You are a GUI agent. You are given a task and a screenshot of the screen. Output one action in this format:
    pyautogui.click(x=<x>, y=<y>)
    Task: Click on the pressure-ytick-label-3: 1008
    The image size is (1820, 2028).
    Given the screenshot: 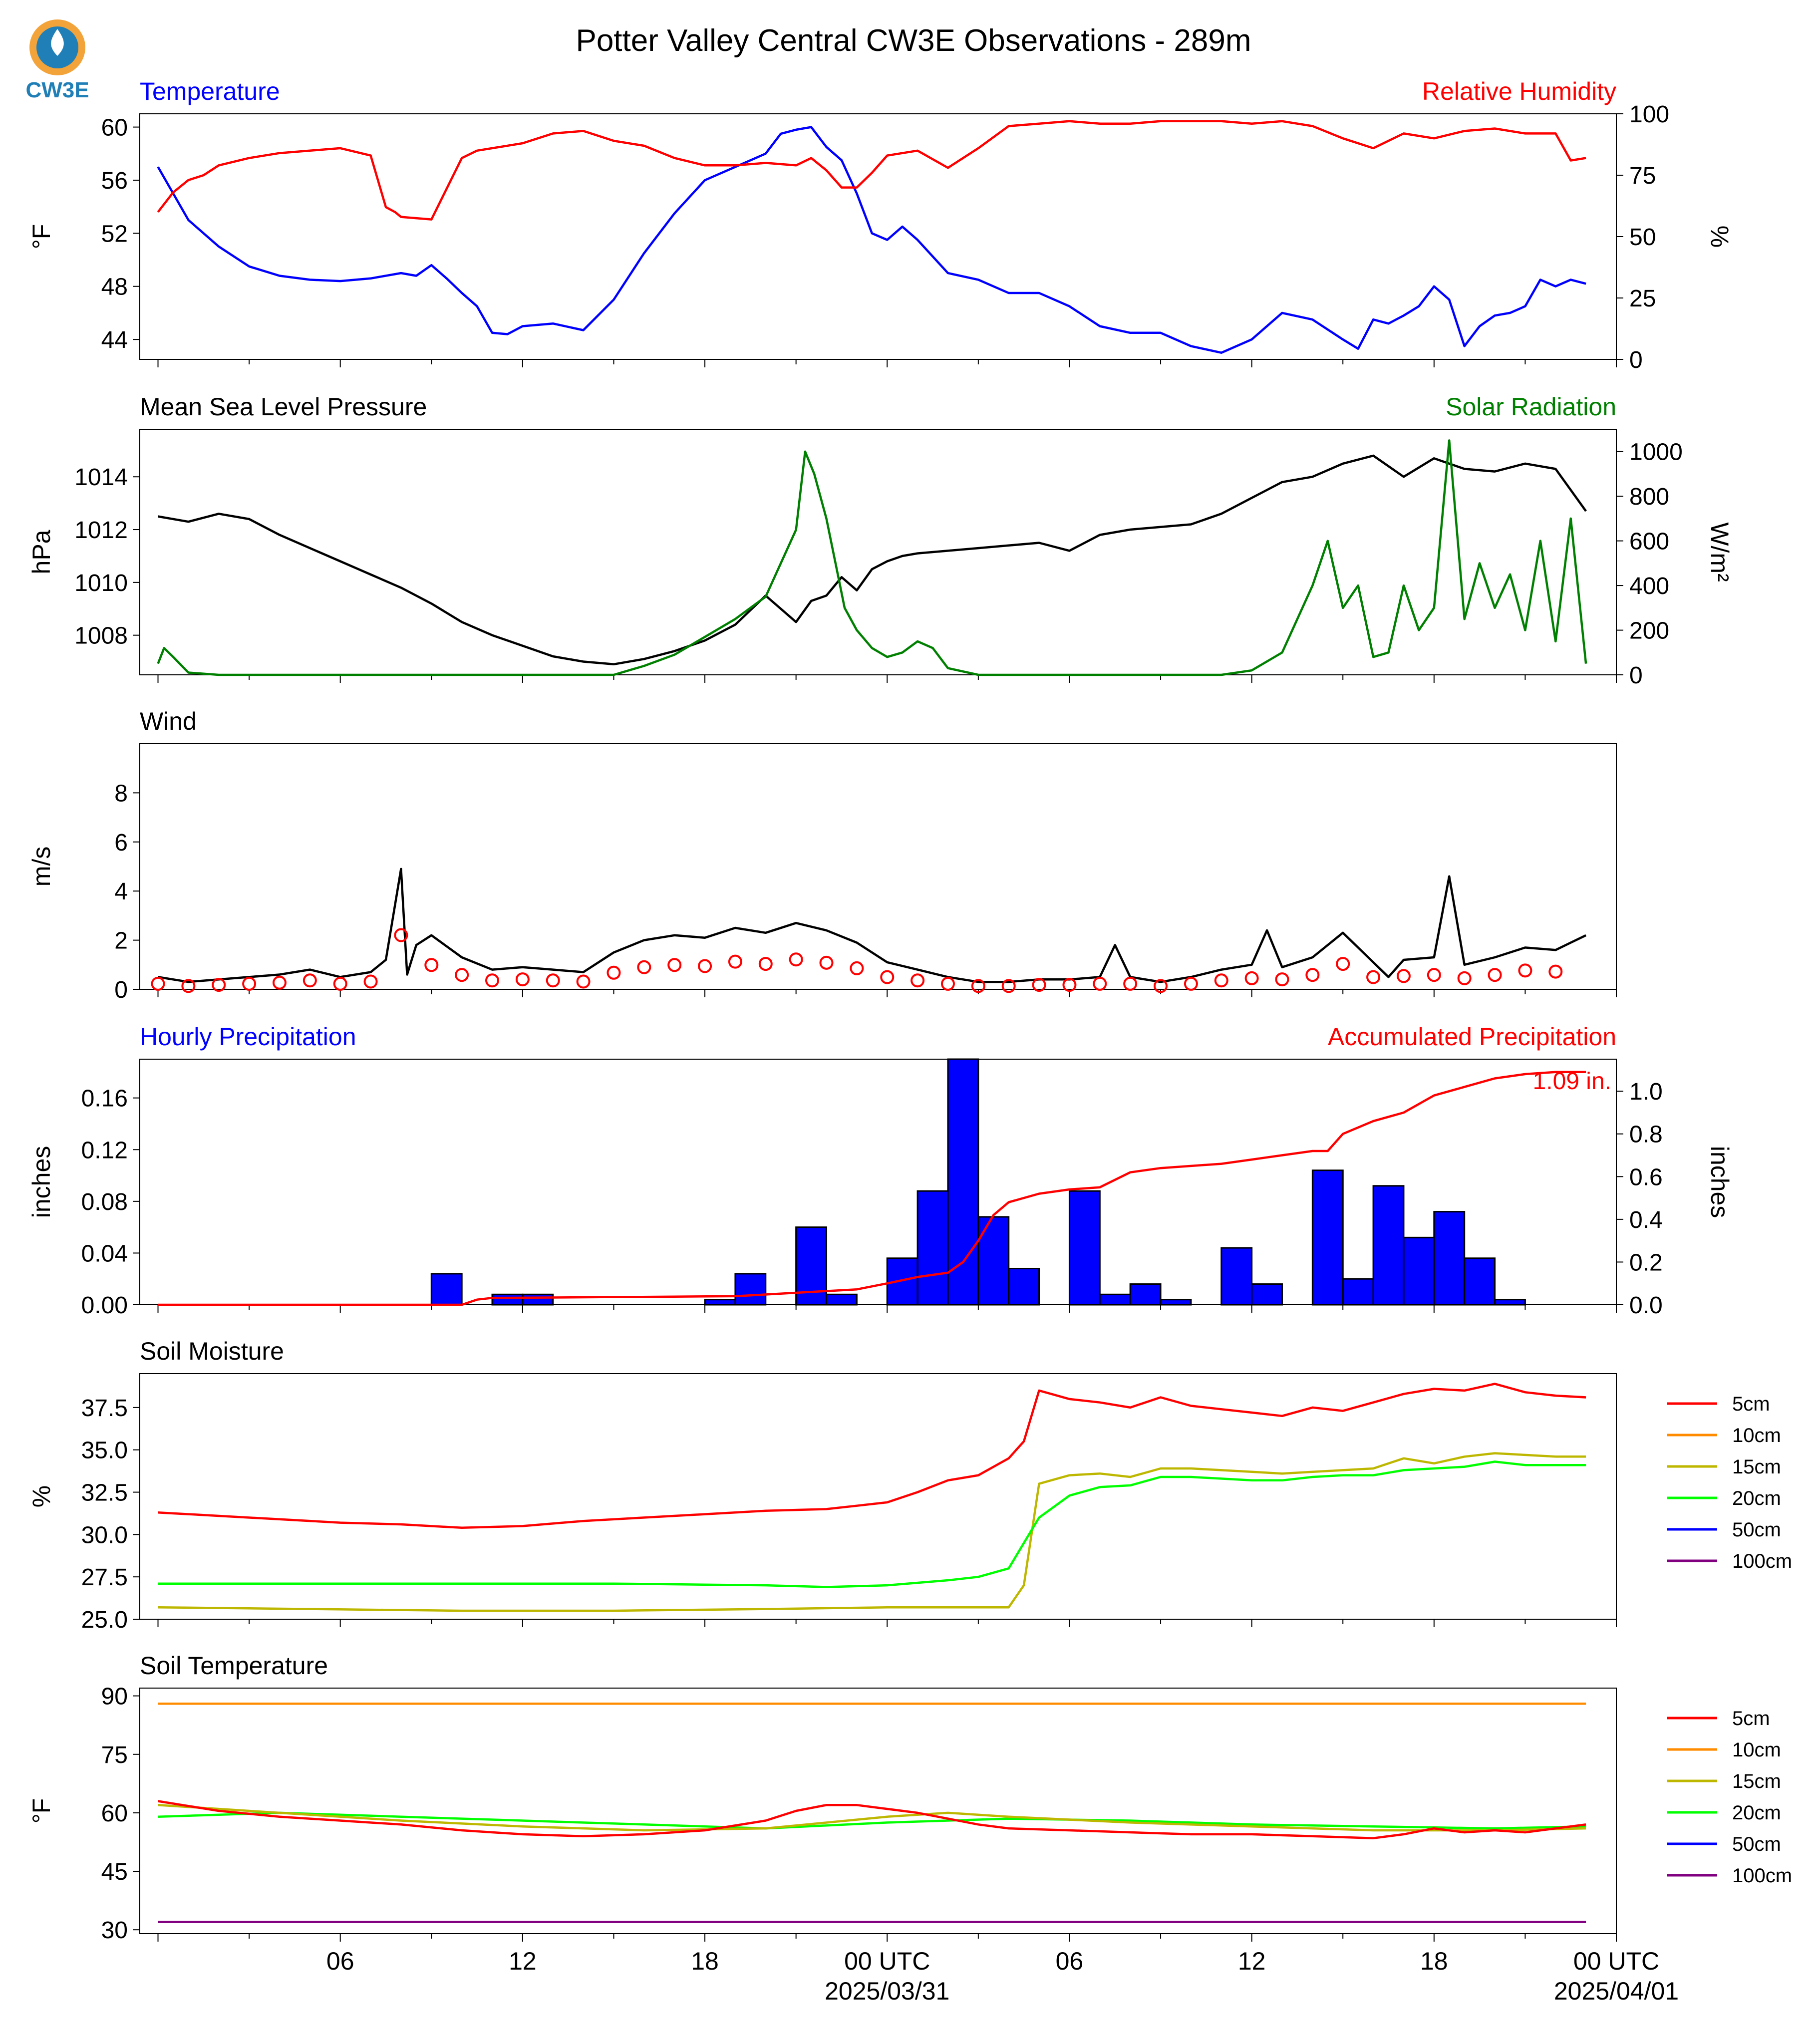 What is the action you would take?
    pyautogui.click(x=101, y=636)
    